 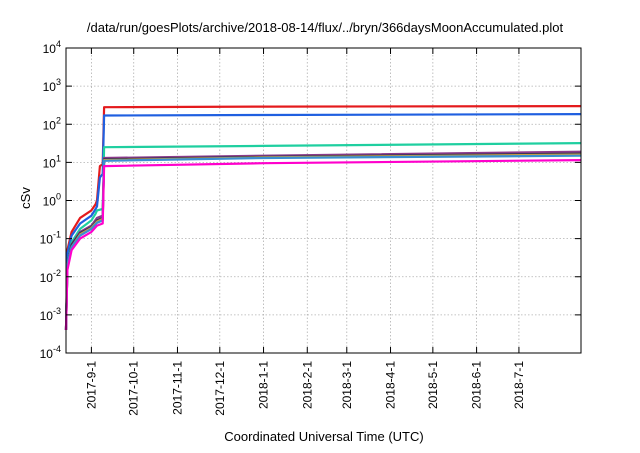 I want to click on x-tick-label: 2018-2-1, so click(x=307, y=385).